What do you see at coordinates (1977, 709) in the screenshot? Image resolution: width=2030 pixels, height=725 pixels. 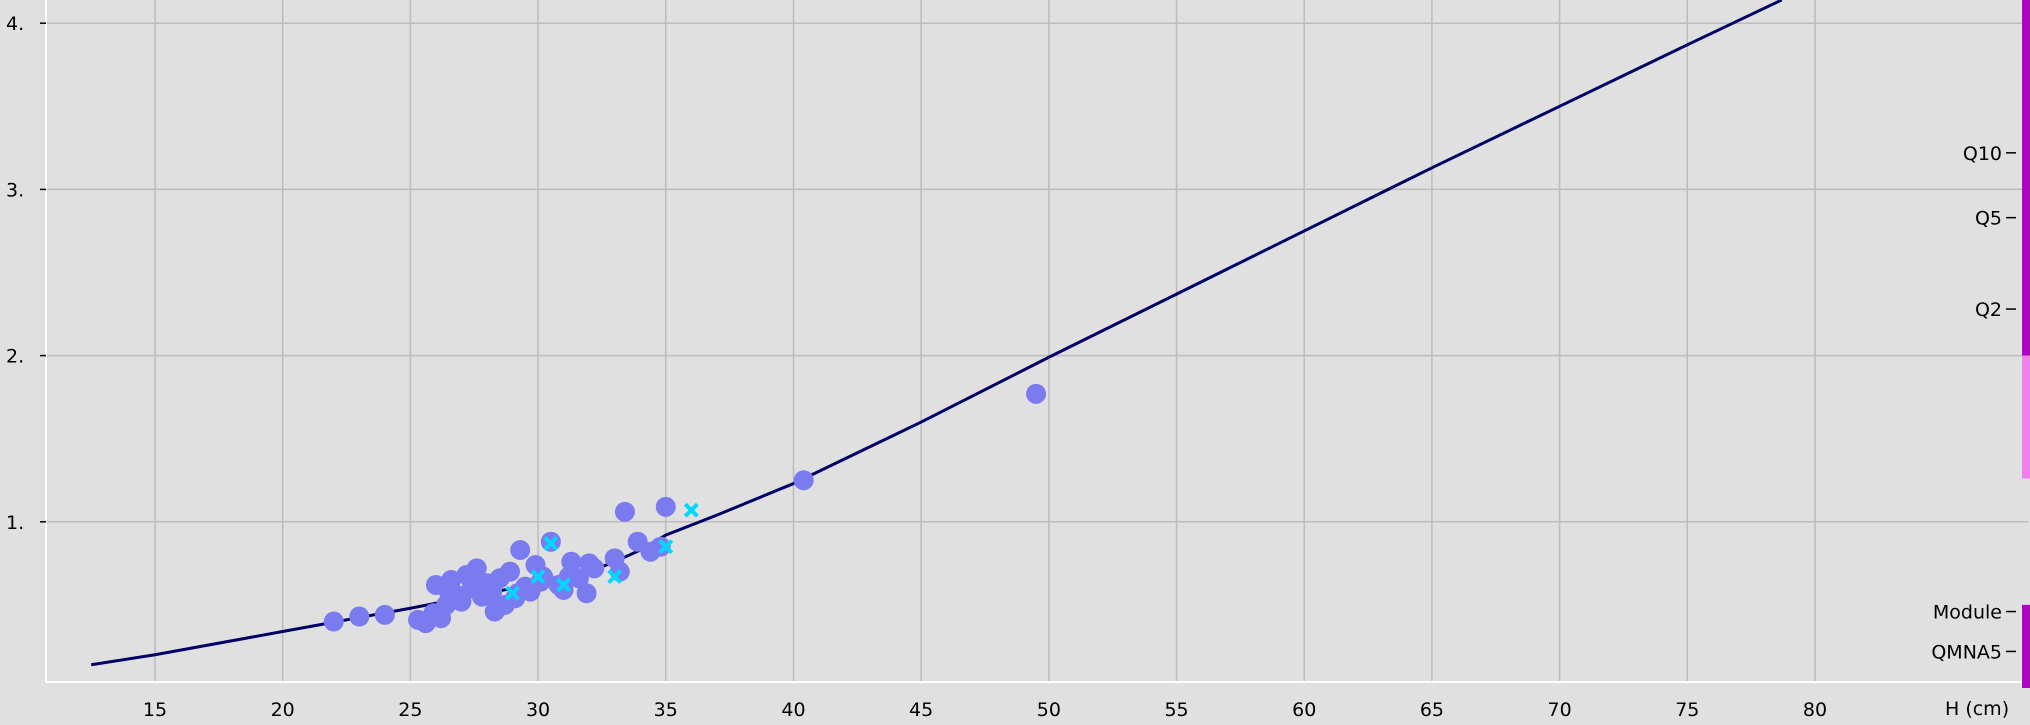 I see `x-axis-label: H (cm)` at bounding box center [1977, 709].